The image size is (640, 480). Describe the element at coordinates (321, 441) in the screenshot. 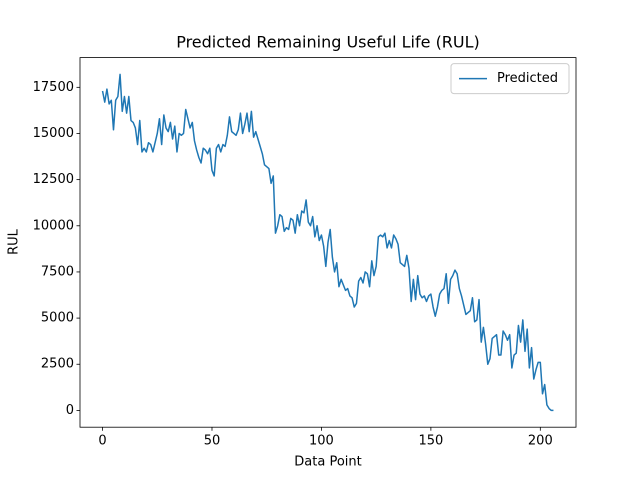

I see `x-tick-label: 100` at that location.